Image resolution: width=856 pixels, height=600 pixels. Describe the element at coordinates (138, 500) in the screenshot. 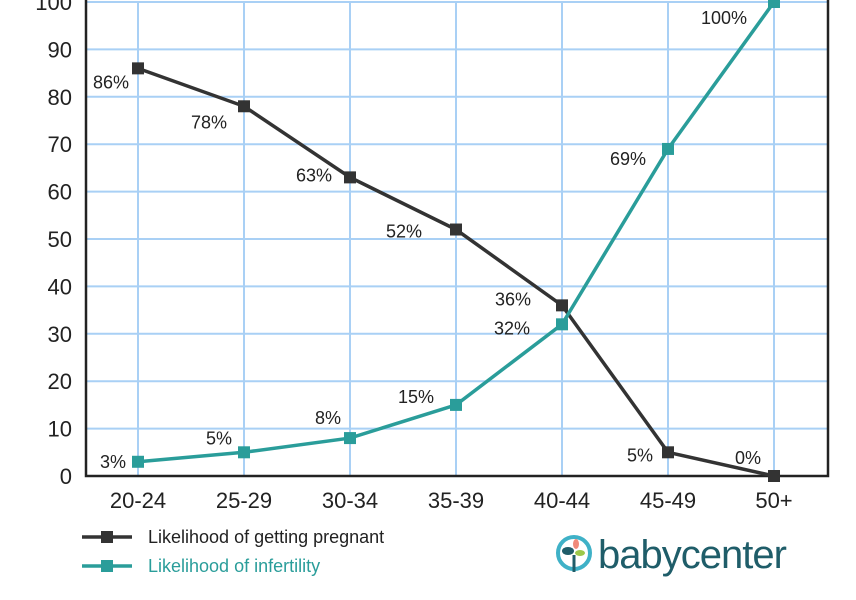

I see `x-tick-label: 20-24` at that location.